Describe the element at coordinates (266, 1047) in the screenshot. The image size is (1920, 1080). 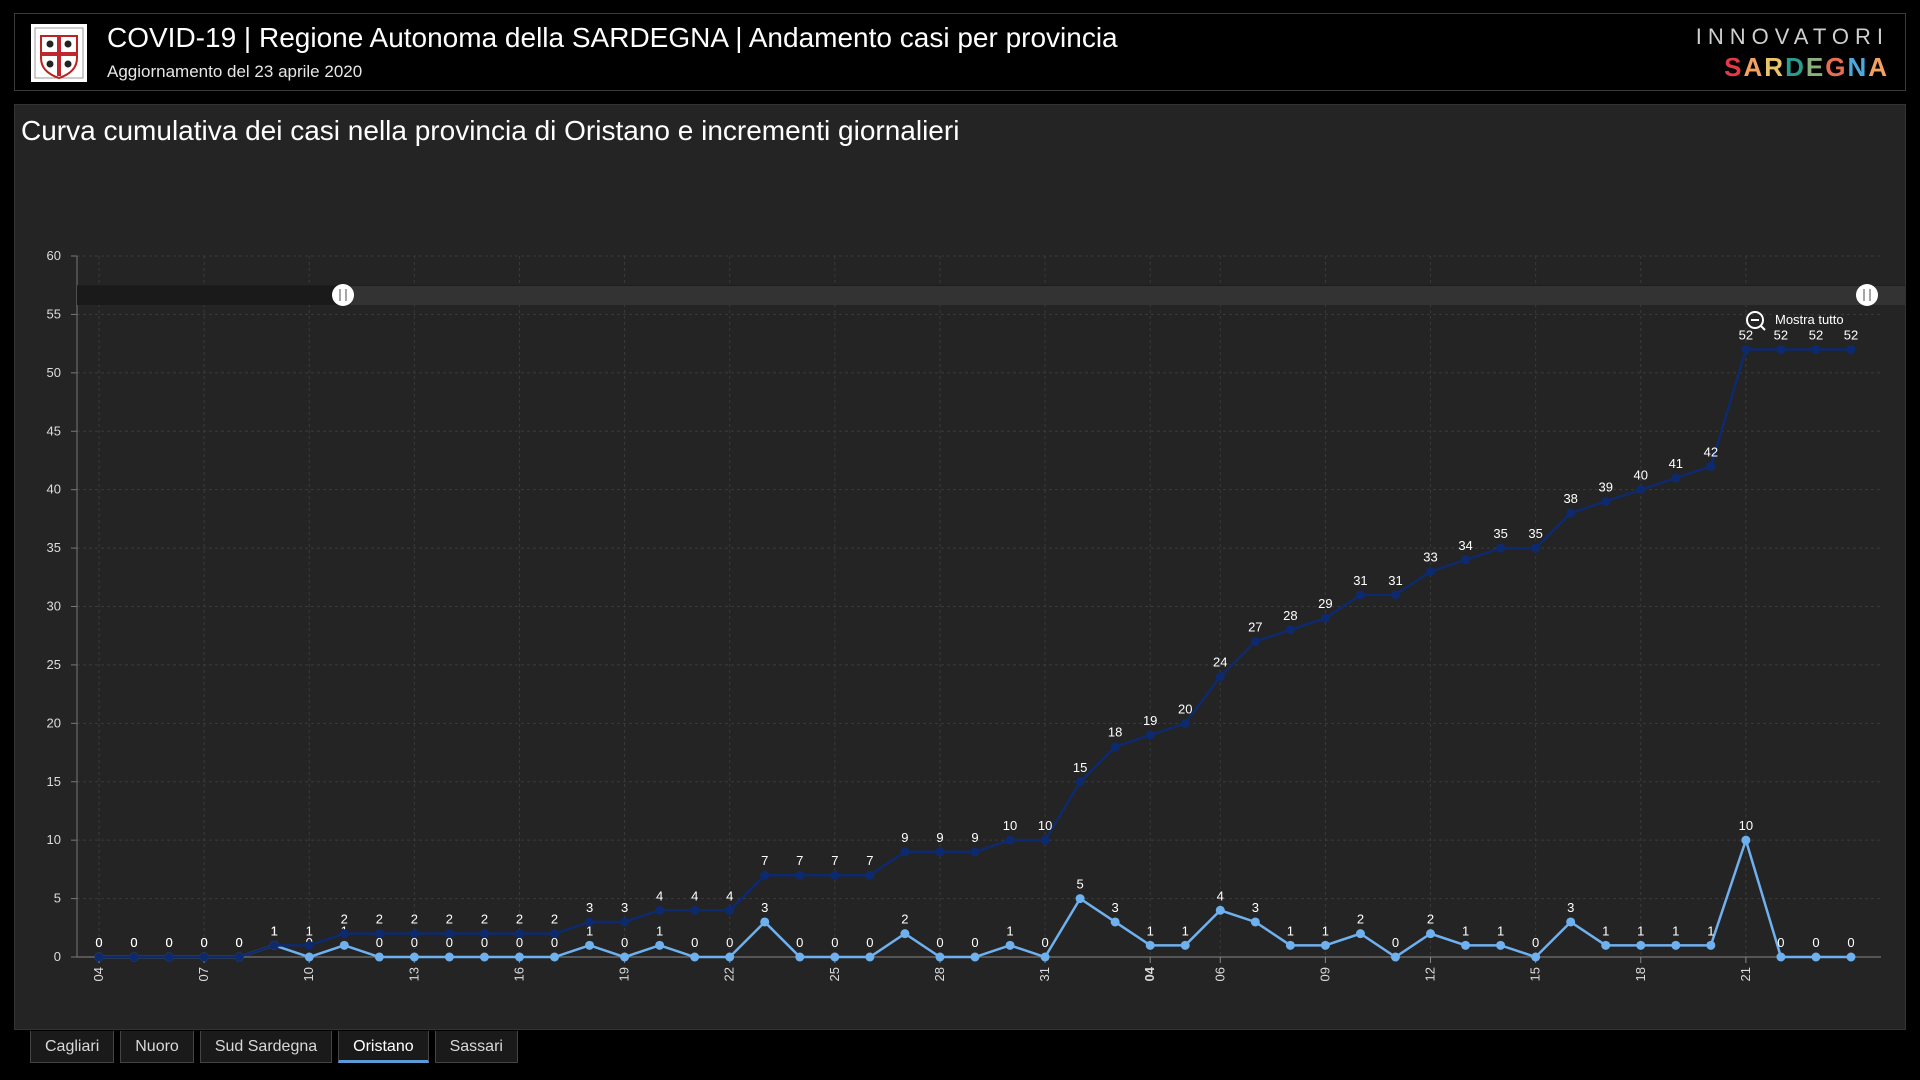
I see `tab-sud-sardegna: Sud Sardegna` at that location.